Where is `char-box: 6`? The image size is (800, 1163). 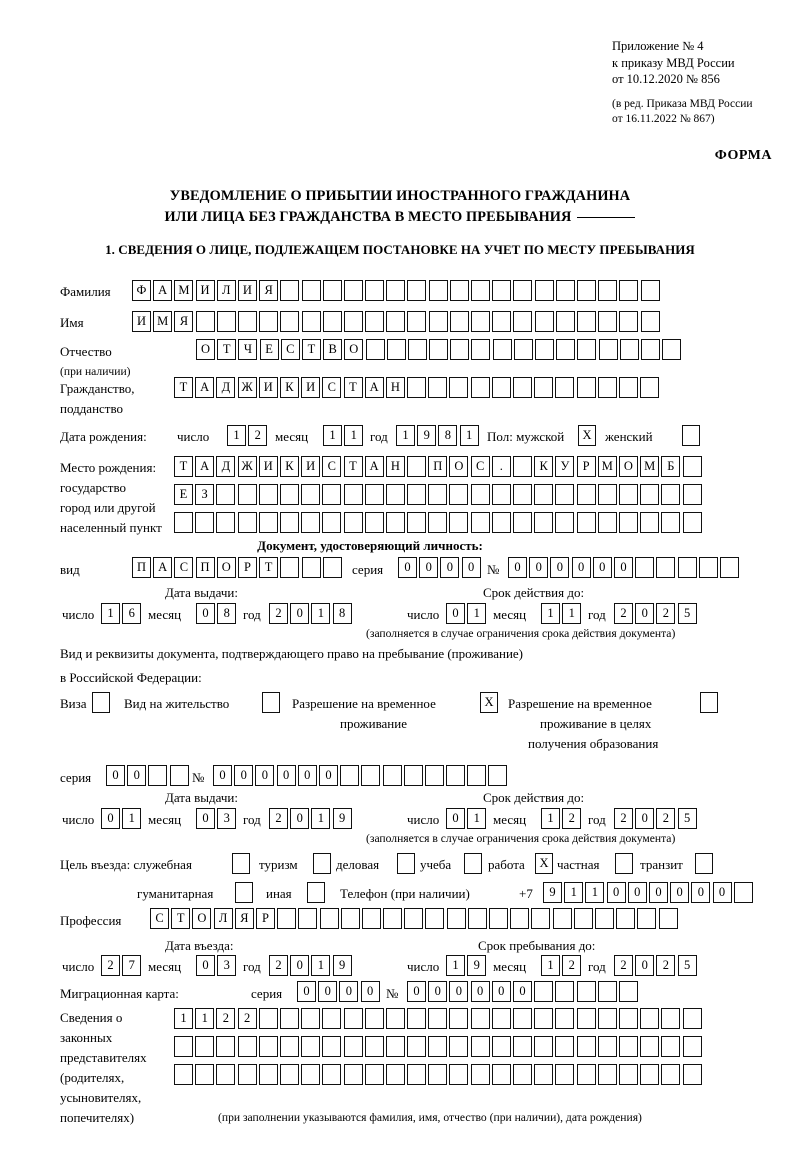
char-box: 6 is located at coordinates (132, 613).